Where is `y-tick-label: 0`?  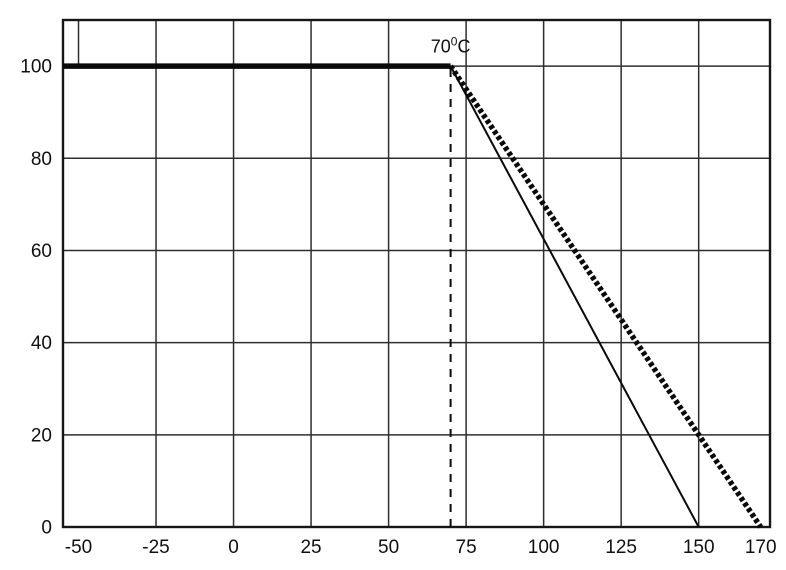
y-tick-label: 0 is located at coordinates (46, 528).